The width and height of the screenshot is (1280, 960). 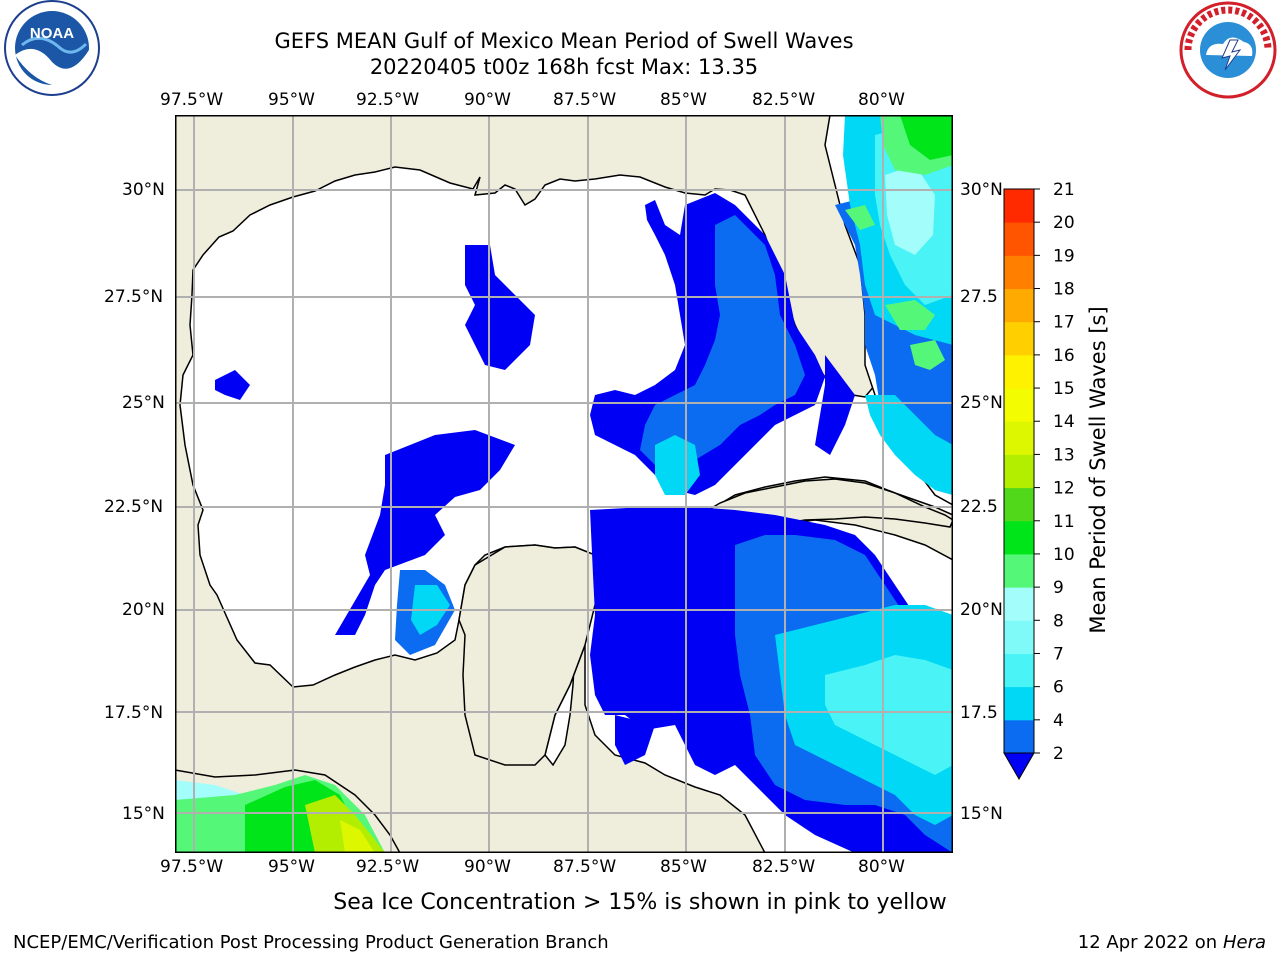 I want to click on lat-label-left: 20°N, so click(x=143, y=610).